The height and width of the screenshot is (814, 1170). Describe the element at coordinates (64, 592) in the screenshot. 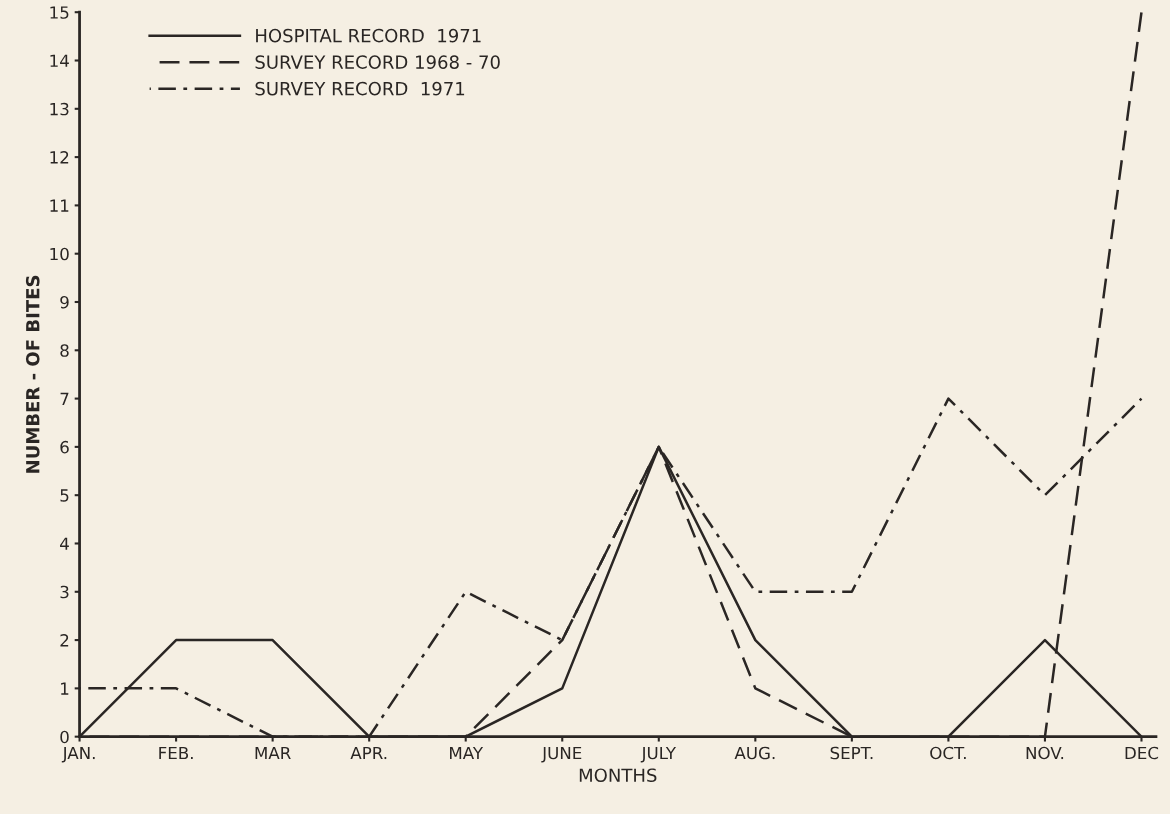

I see `y-tick-label: 3` at that location.